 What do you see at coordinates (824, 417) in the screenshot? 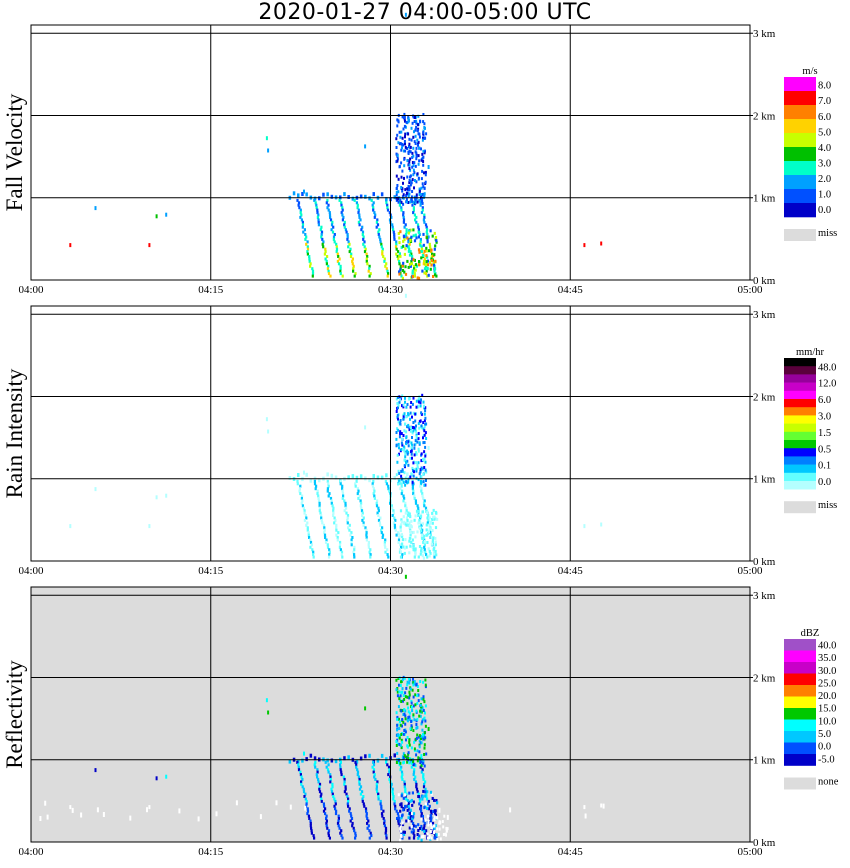
I see `colorbar-label: 3.0` at bounding box center [824, 417].